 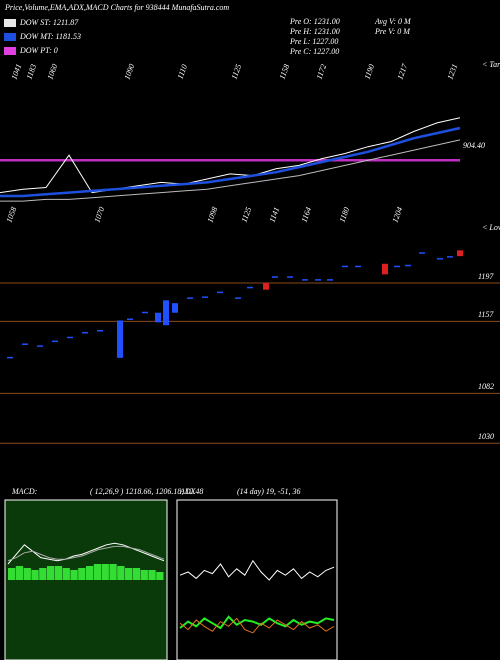 What do you see at coordinates (392, 31) in the screenshot?
I see `info-text: Pre V: 0 M` at bounding box center [392, 31].